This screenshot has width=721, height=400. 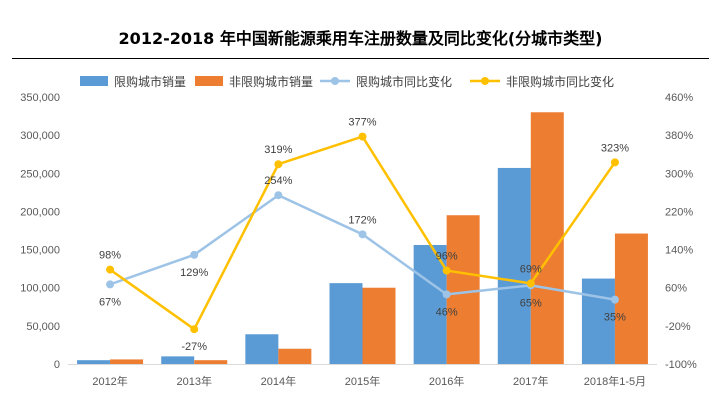 I want to click on y-left-tick-label: 200,000, so click(x=40, y=212).